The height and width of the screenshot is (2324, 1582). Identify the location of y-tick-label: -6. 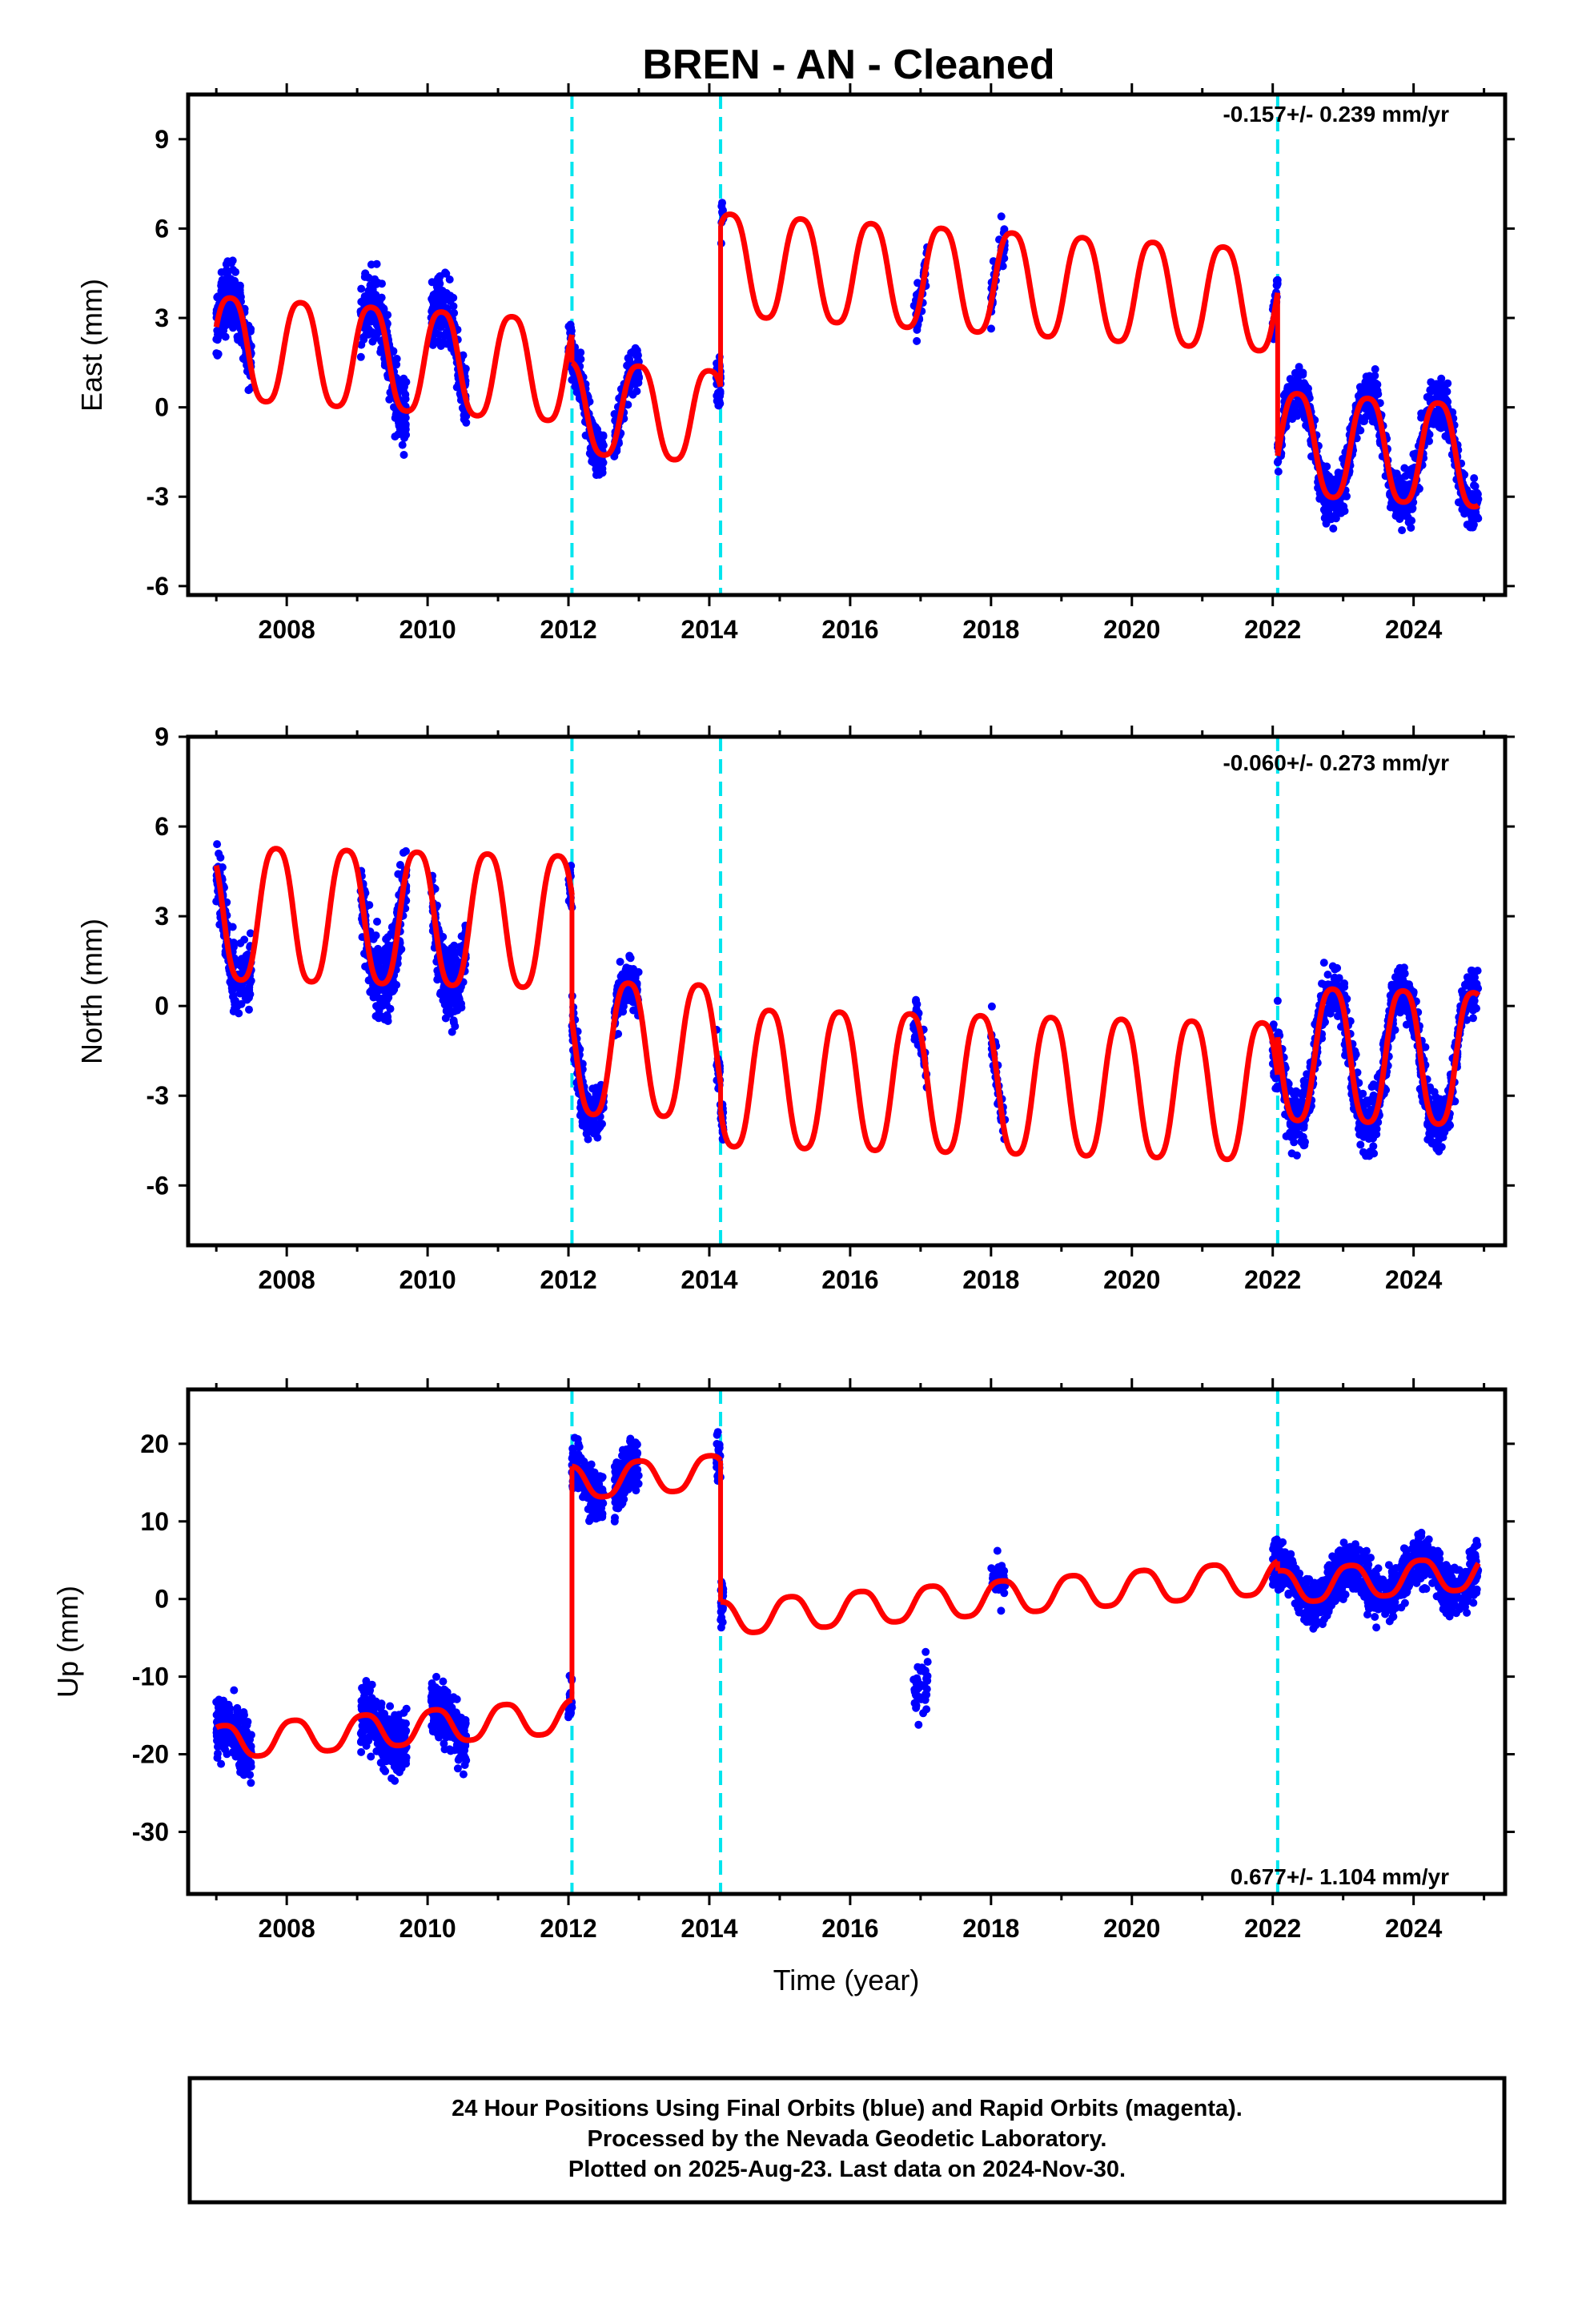
(158, 586).